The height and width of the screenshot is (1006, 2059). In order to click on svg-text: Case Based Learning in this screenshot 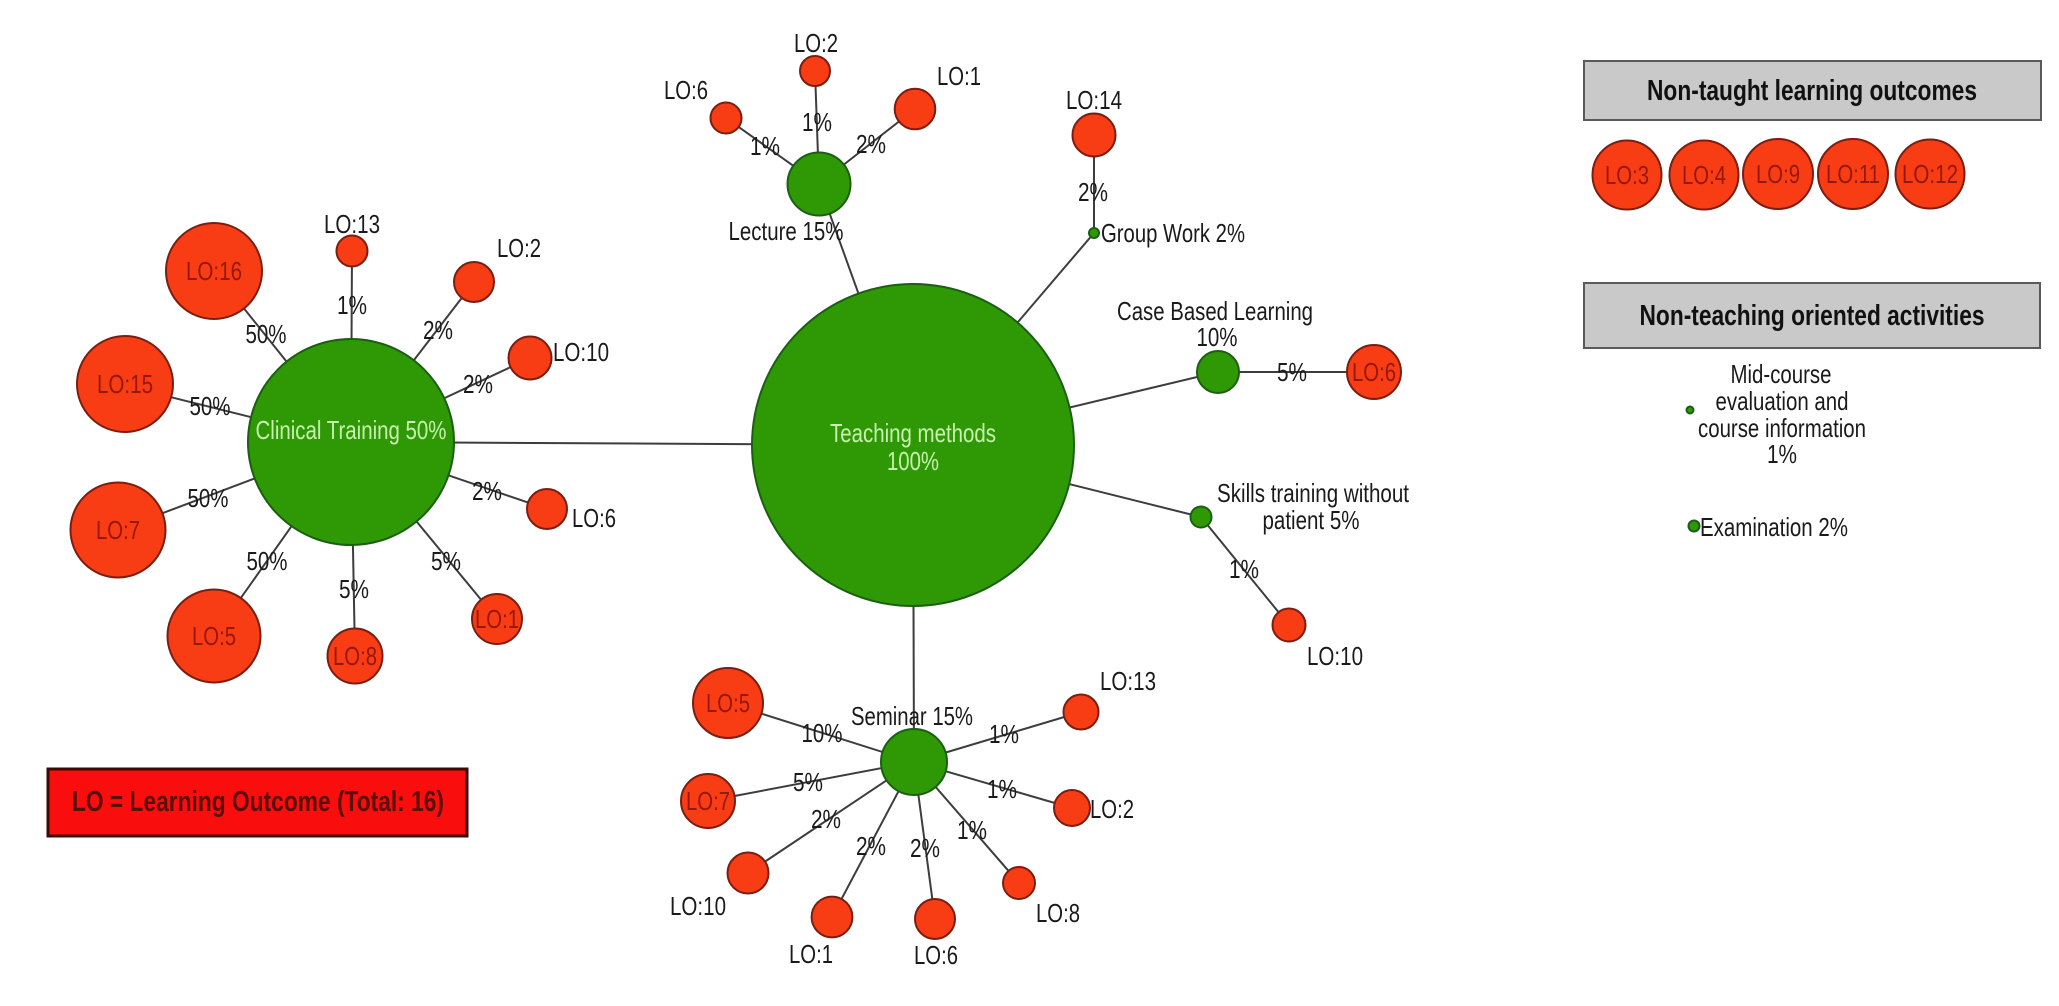, I will do `click(1215, 311)`.